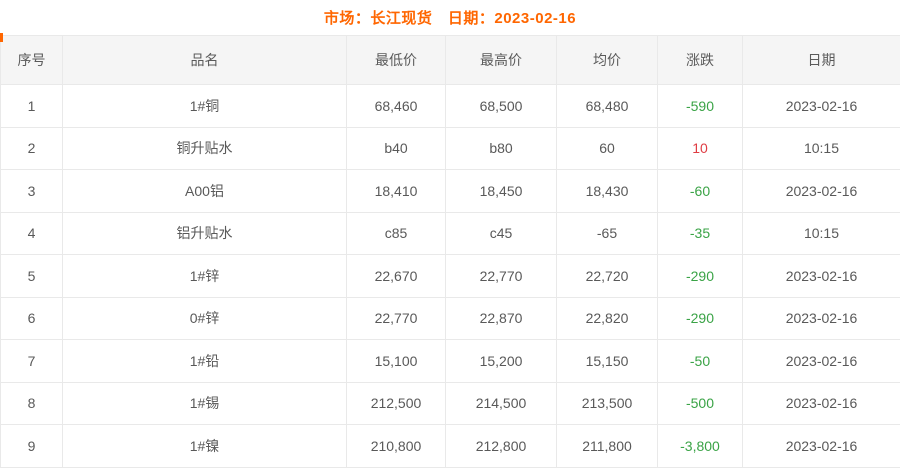 This screenshot has width=900, height=468. What do you see at coordinates (700, 60) in the screenshot?
I see `header-change: 涨跌` at bounding box center [700, 60].